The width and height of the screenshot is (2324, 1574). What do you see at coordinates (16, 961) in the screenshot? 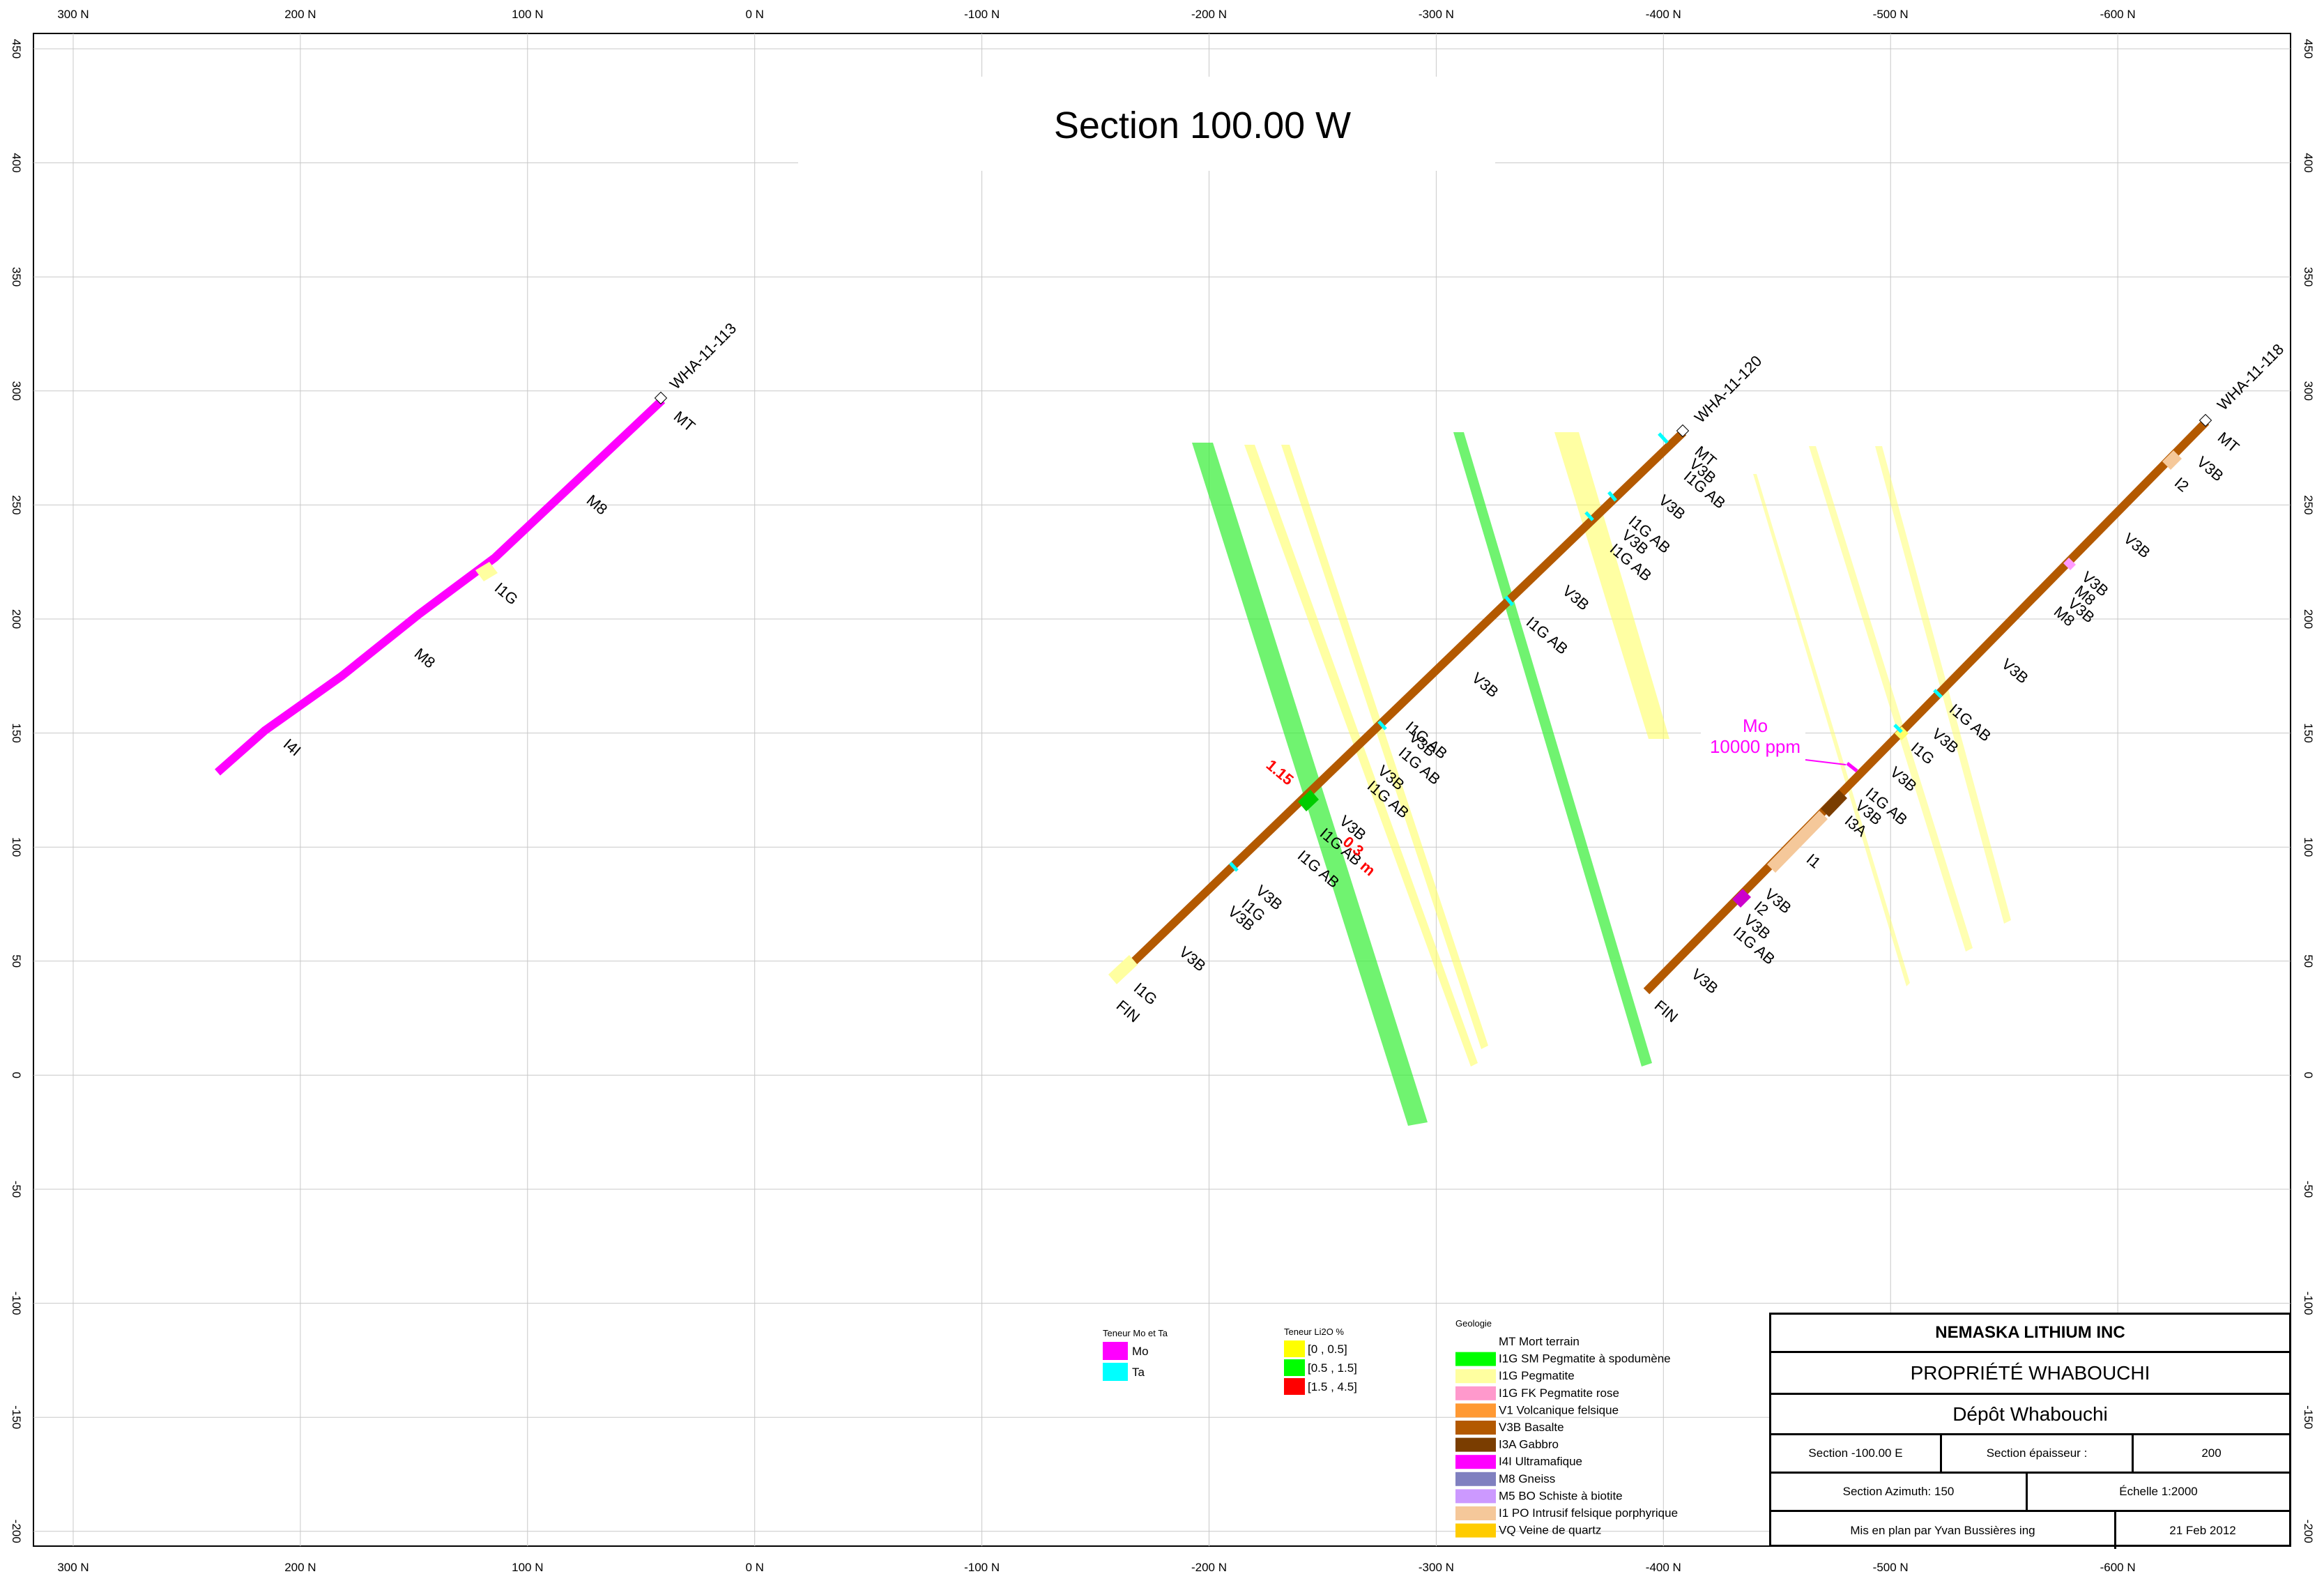
I see `y-tick-label: 50` at bounding box center [16, 961].